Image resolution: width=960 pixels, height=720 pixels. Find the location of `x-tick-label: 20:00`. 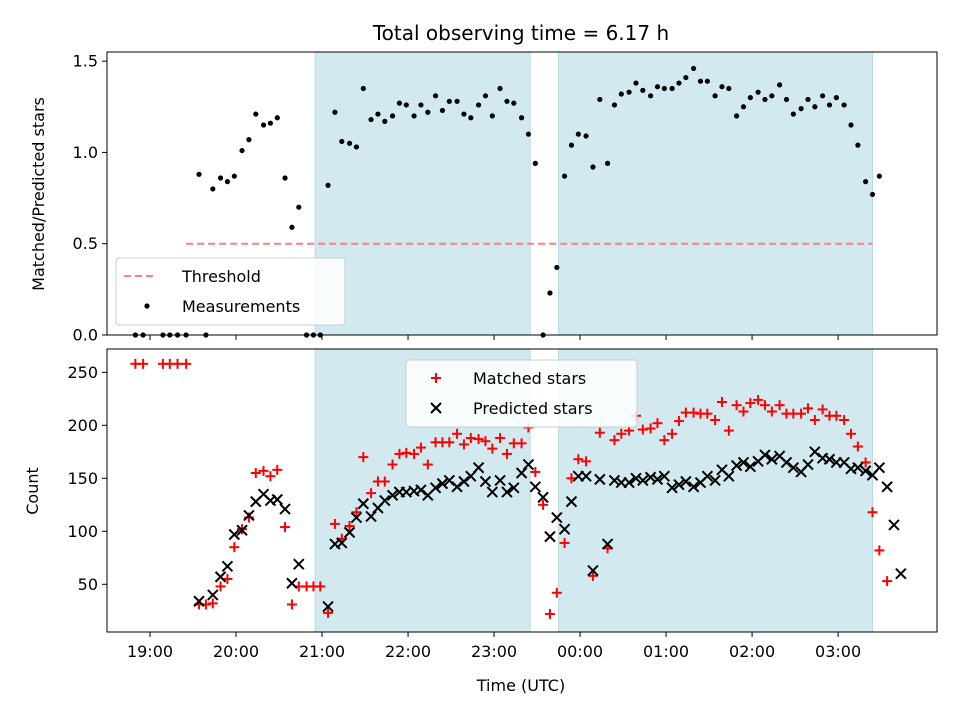

x-tick-label: 20:00 is located at coordinates (236, 651).